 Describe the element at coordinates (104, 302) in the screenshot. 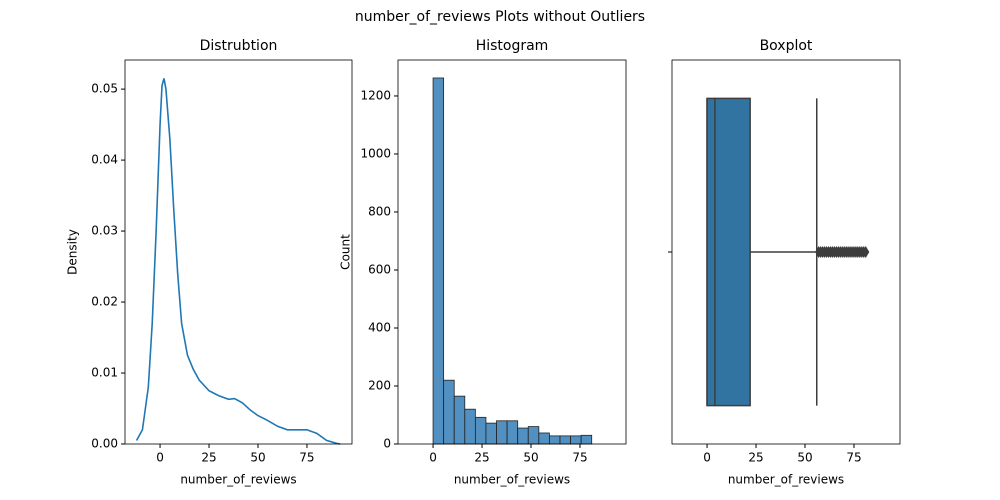

I see `y-tick-label: 0.02` at that location.